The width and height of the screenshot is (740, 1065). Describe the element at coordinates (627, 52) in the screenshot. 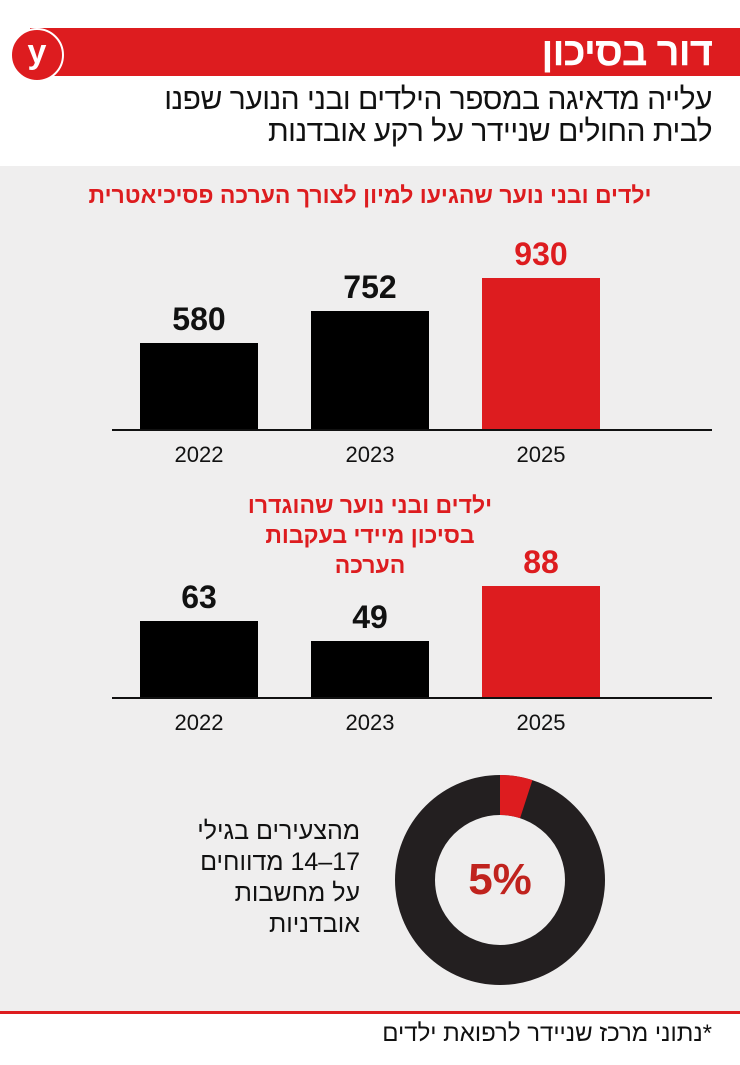

I see `page-title: דור בסיכון` at that location.